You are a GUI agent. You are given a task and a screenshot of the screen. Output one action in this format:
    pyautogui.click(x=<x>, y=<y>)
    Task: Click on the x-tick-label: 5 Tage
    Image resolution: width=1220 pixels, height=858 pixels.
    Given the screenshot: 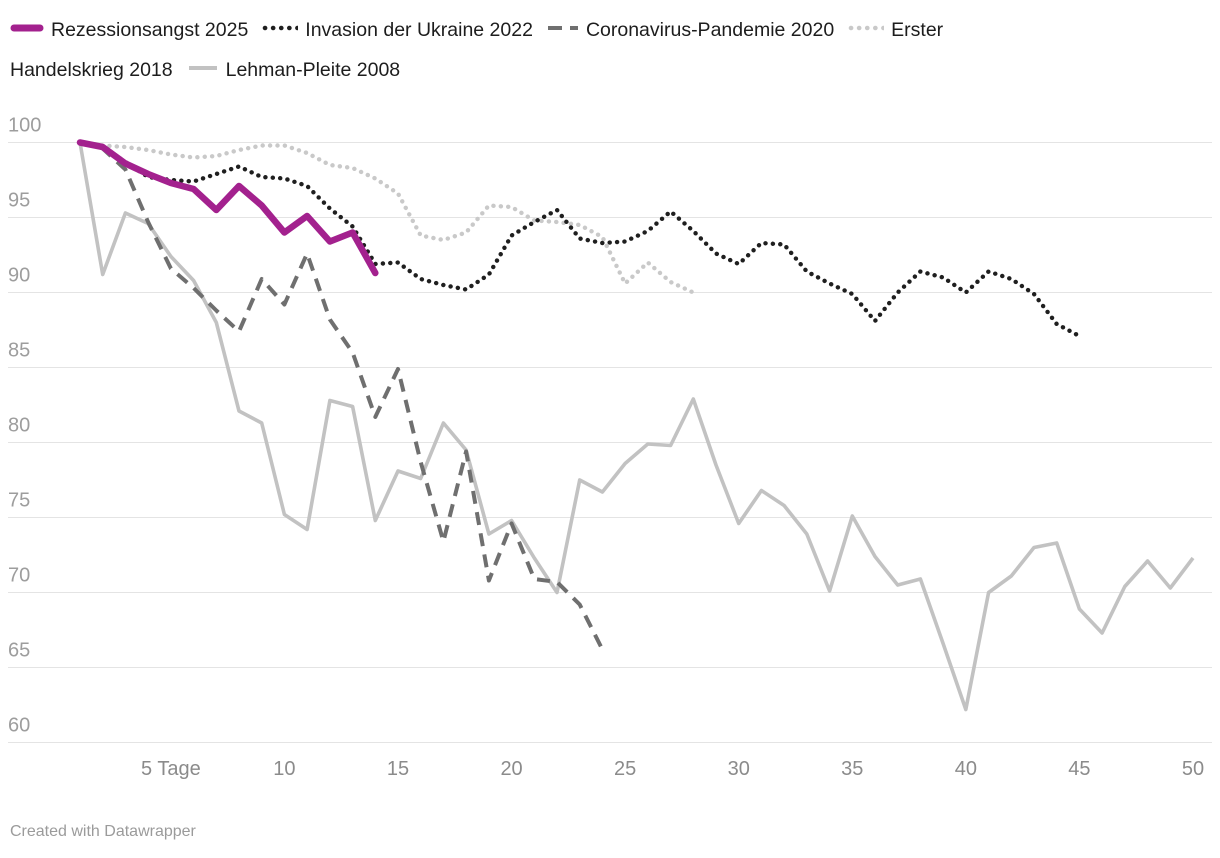 What is the action you would take?
    pyautogui.click(x=171, y=769)
    